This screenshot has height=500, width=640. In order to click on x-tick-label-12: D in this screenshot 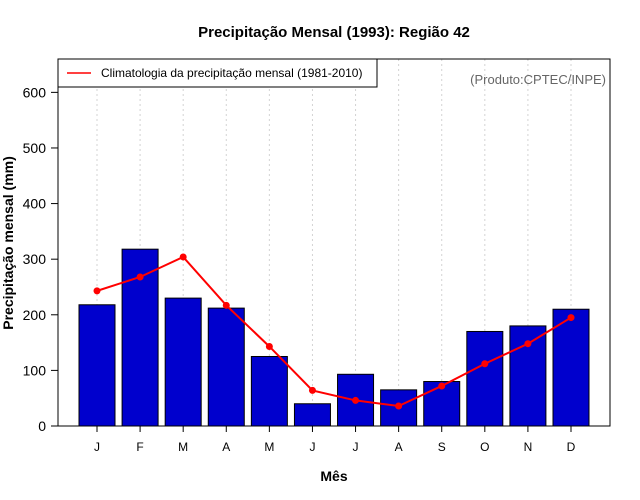, I will do `click(571, 447)`.